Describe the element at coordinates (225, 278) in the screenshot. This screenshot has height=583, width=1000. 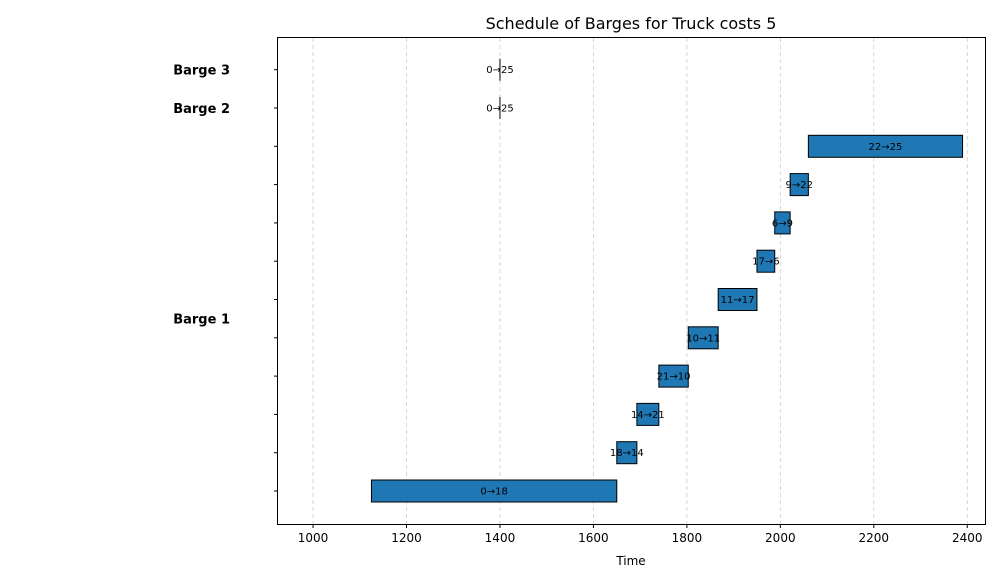
I see `y-axis: Barge 3 Barge 2 Barge 1` at that location.